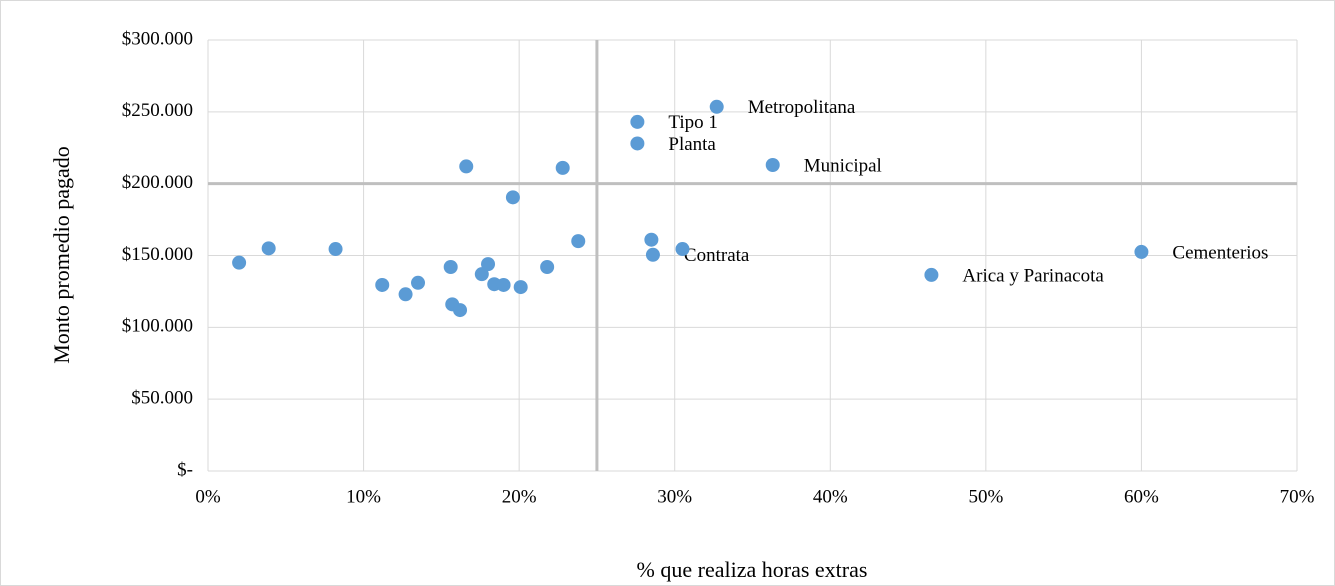 The width and height of the screenshot is (1335, 586). Describe the element at coordinates (157, 110) in the screenshot. I see `y-tick-label: $250.000` at that location.